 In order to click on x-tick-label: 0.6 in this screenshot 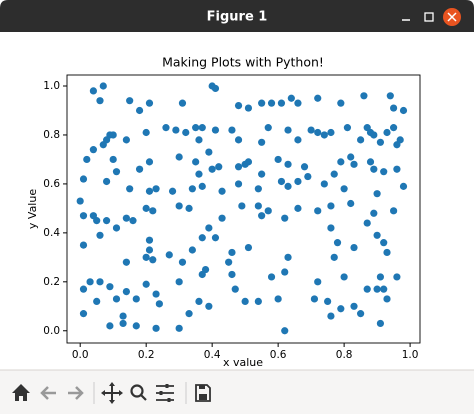, I will do `click(278, 355)`.